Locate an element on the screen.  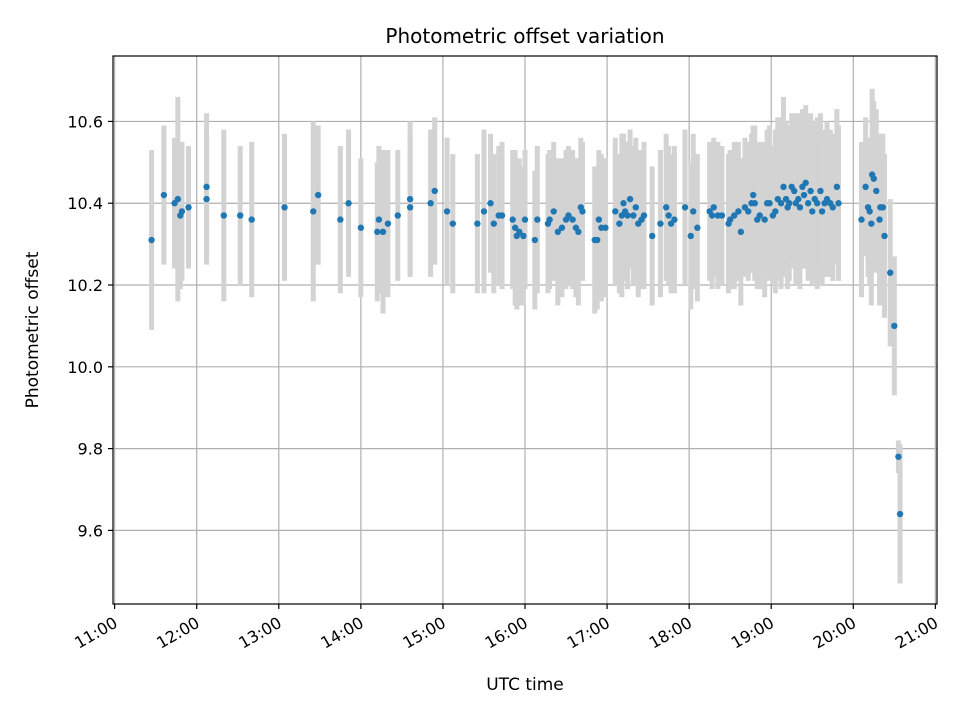
y-axis-ticks: 9.6 9.8 10.0 10.2 10.4 10.6 is located at coordinates (90, 326).